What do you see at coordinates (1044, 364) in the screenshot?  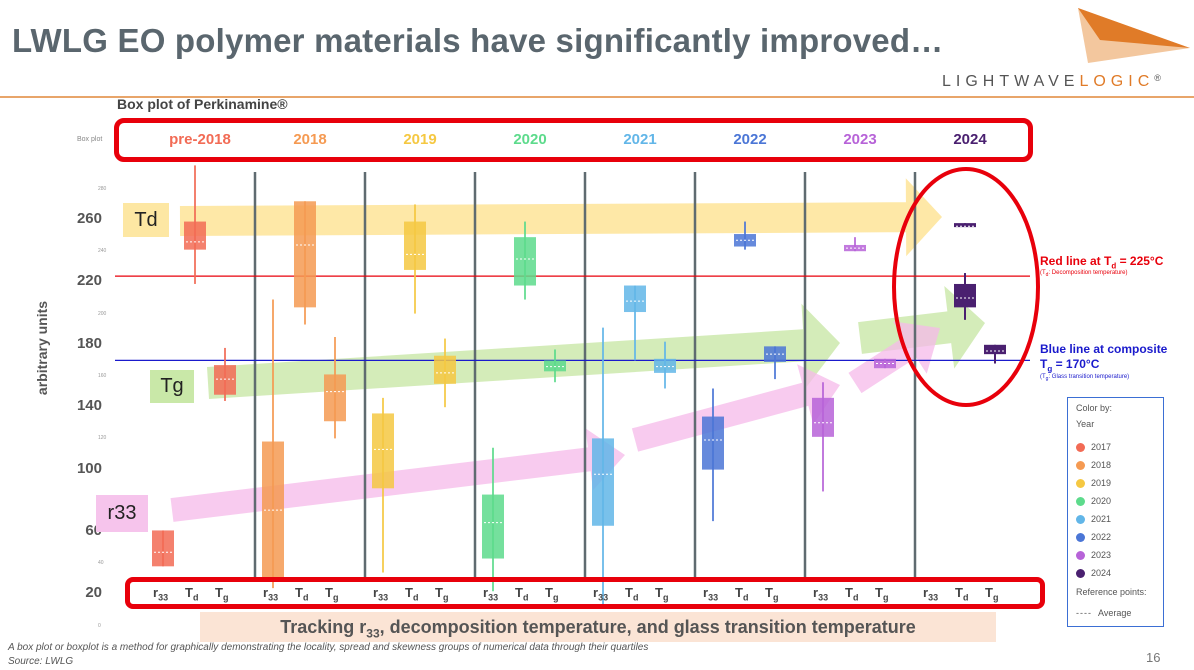 I see `tg-annotation-text: T` at bounding box center [1044, 364].